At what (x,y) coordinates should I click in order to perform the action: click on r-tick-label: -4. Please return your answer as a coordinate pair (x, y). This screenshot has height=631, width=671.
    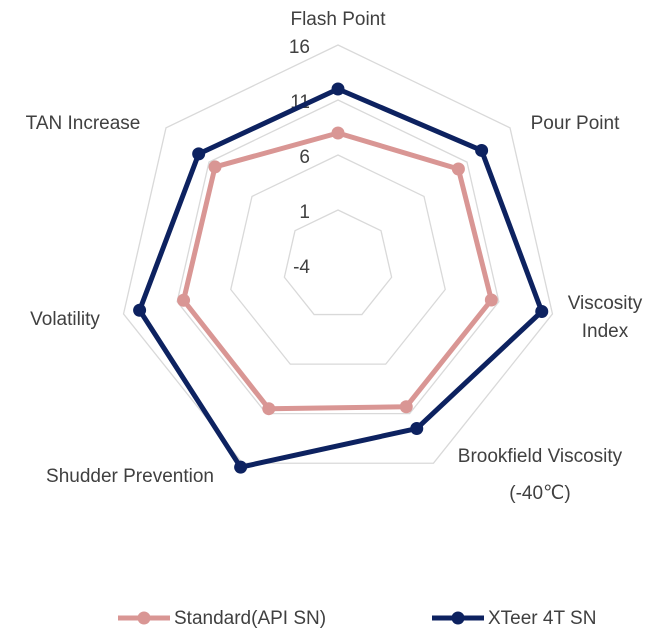
    Looking at the image, I should click on (301, 267).